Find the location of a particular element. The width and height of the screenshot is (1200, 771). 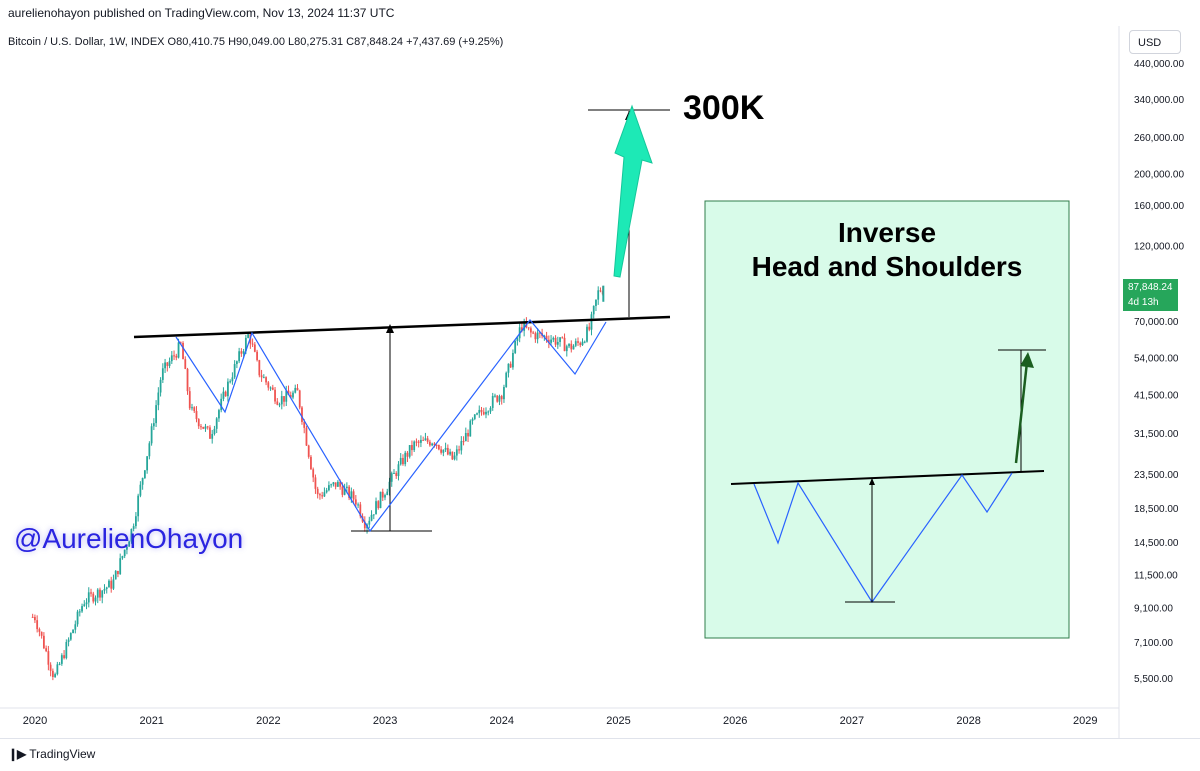

bar-countdown: 4d 13h is located at coordinates (1143, 302).